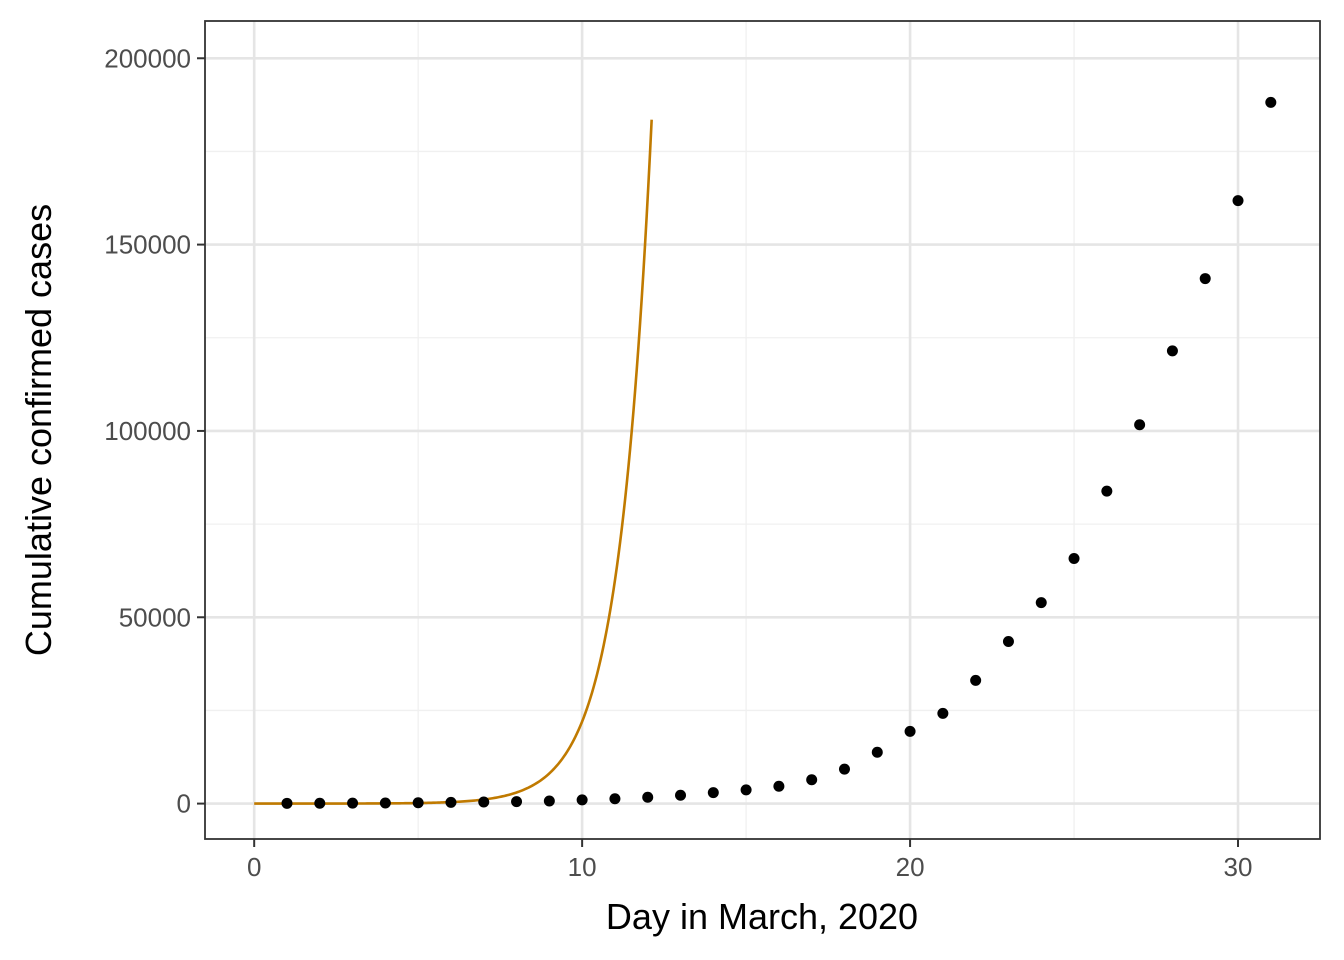 This screenshot has height=960, width=1344. Describe the element at coordinates (762, 916) in the screenshot. I see `x-axis-title: Day in March, 2020` at that location.